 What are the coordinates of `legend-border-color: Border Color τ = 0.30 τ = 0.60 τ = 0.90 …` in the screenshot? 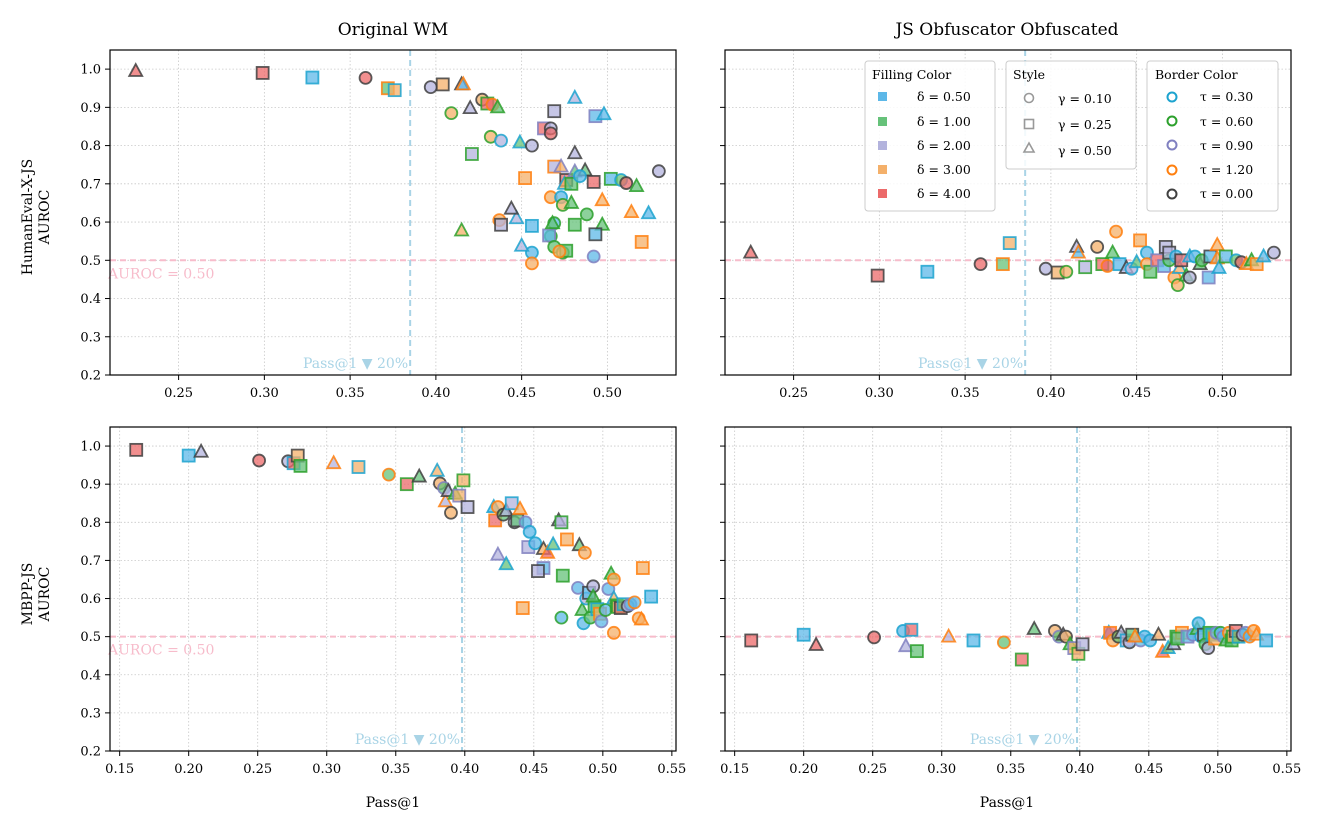 It's located at (1212, 136).